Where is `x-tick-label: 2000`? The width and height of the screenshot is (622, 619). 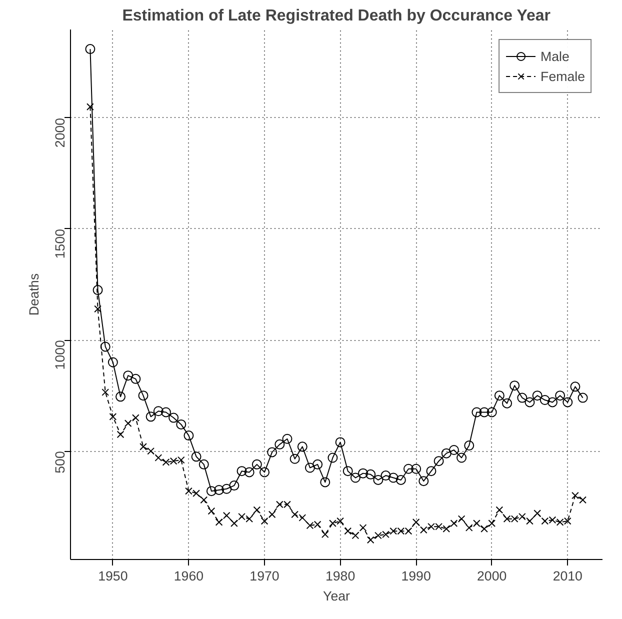 x-tick-label: 2000 is located at coordinates (492, 576).